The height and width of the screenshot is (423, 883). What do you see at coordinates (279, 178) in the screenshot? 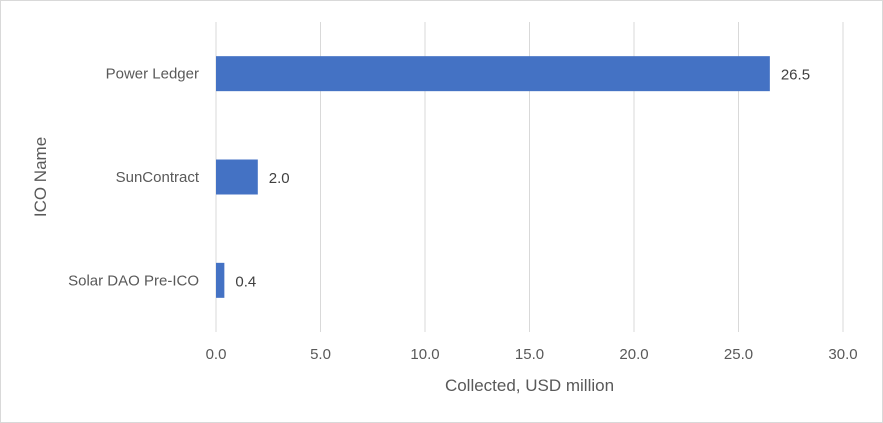
I see `data-label: 2.0` at bounding box center [279, 178].